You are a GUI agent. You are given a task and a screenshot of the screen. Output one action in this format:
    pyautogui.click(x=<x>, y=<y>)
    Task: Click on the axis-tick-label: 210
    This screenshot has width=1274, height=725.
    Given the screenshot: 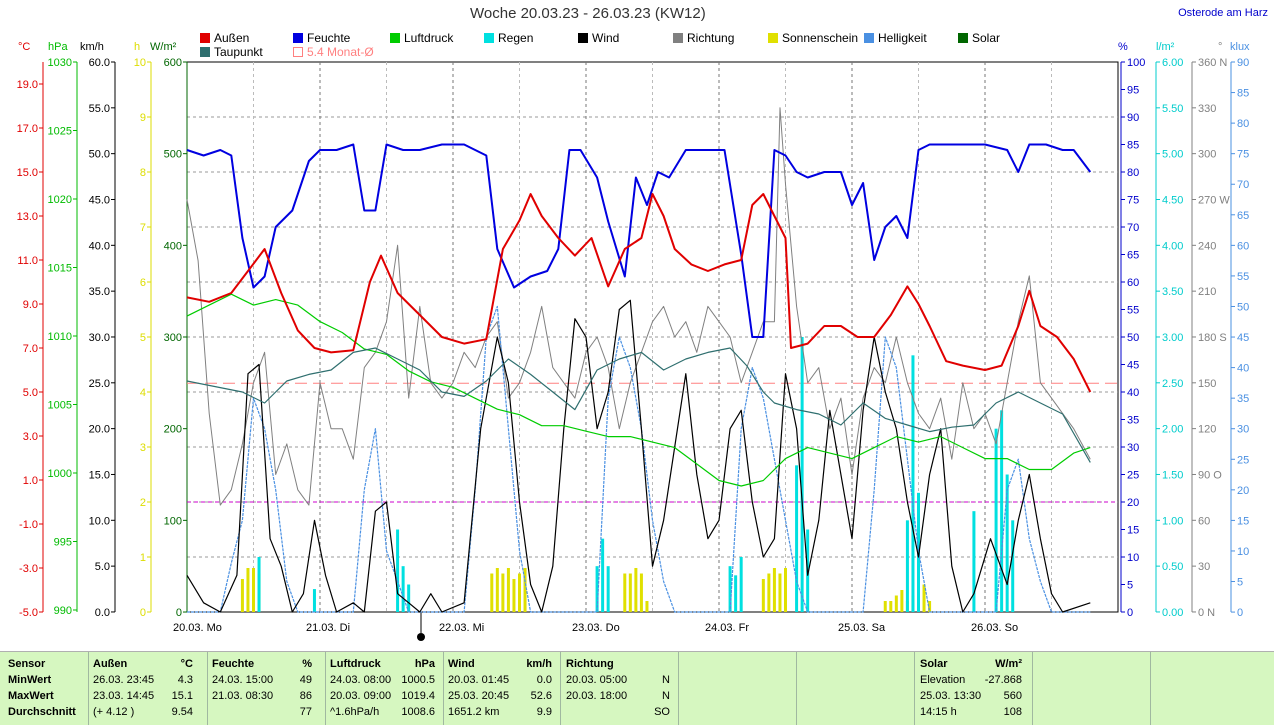 What is the action you would take?
    pyautogui.click(x=1207, y=292)
    